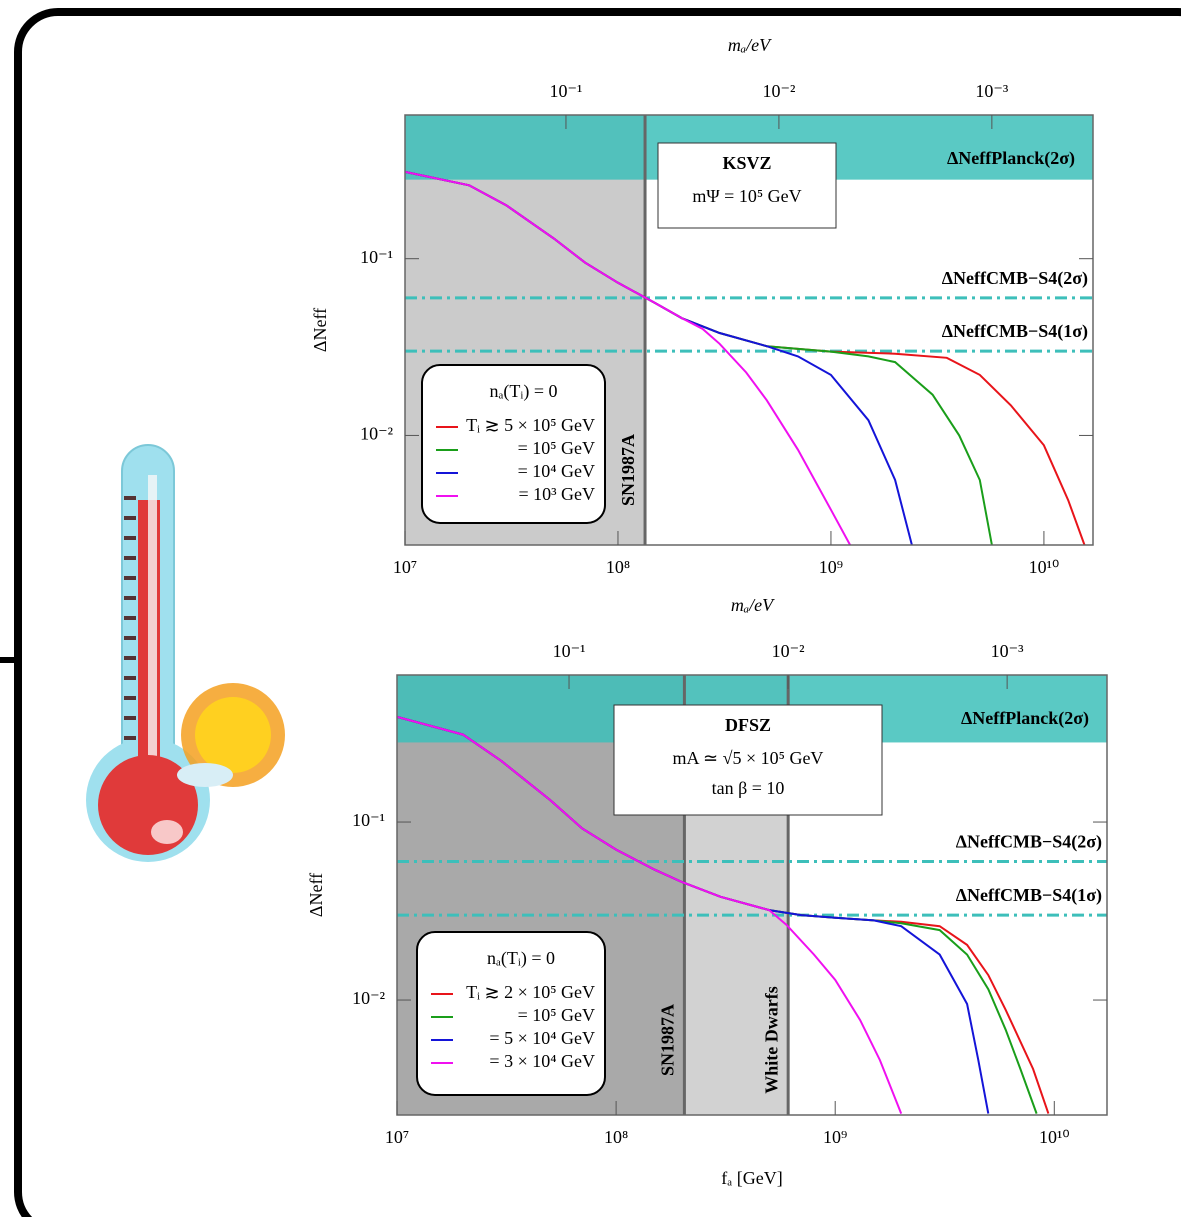 The width and height of the screenshot is (1181, 1217). I want to click on legend-label: = 5 × 10⁴ GeV, so click(542, 1038).